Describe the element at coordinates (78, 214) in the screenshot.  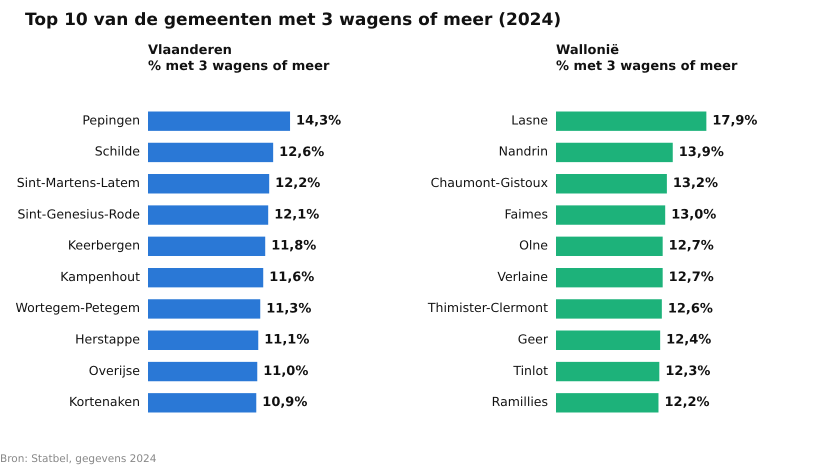
I see `y-tick-label: Sint-Genesius-Rode` at that location.